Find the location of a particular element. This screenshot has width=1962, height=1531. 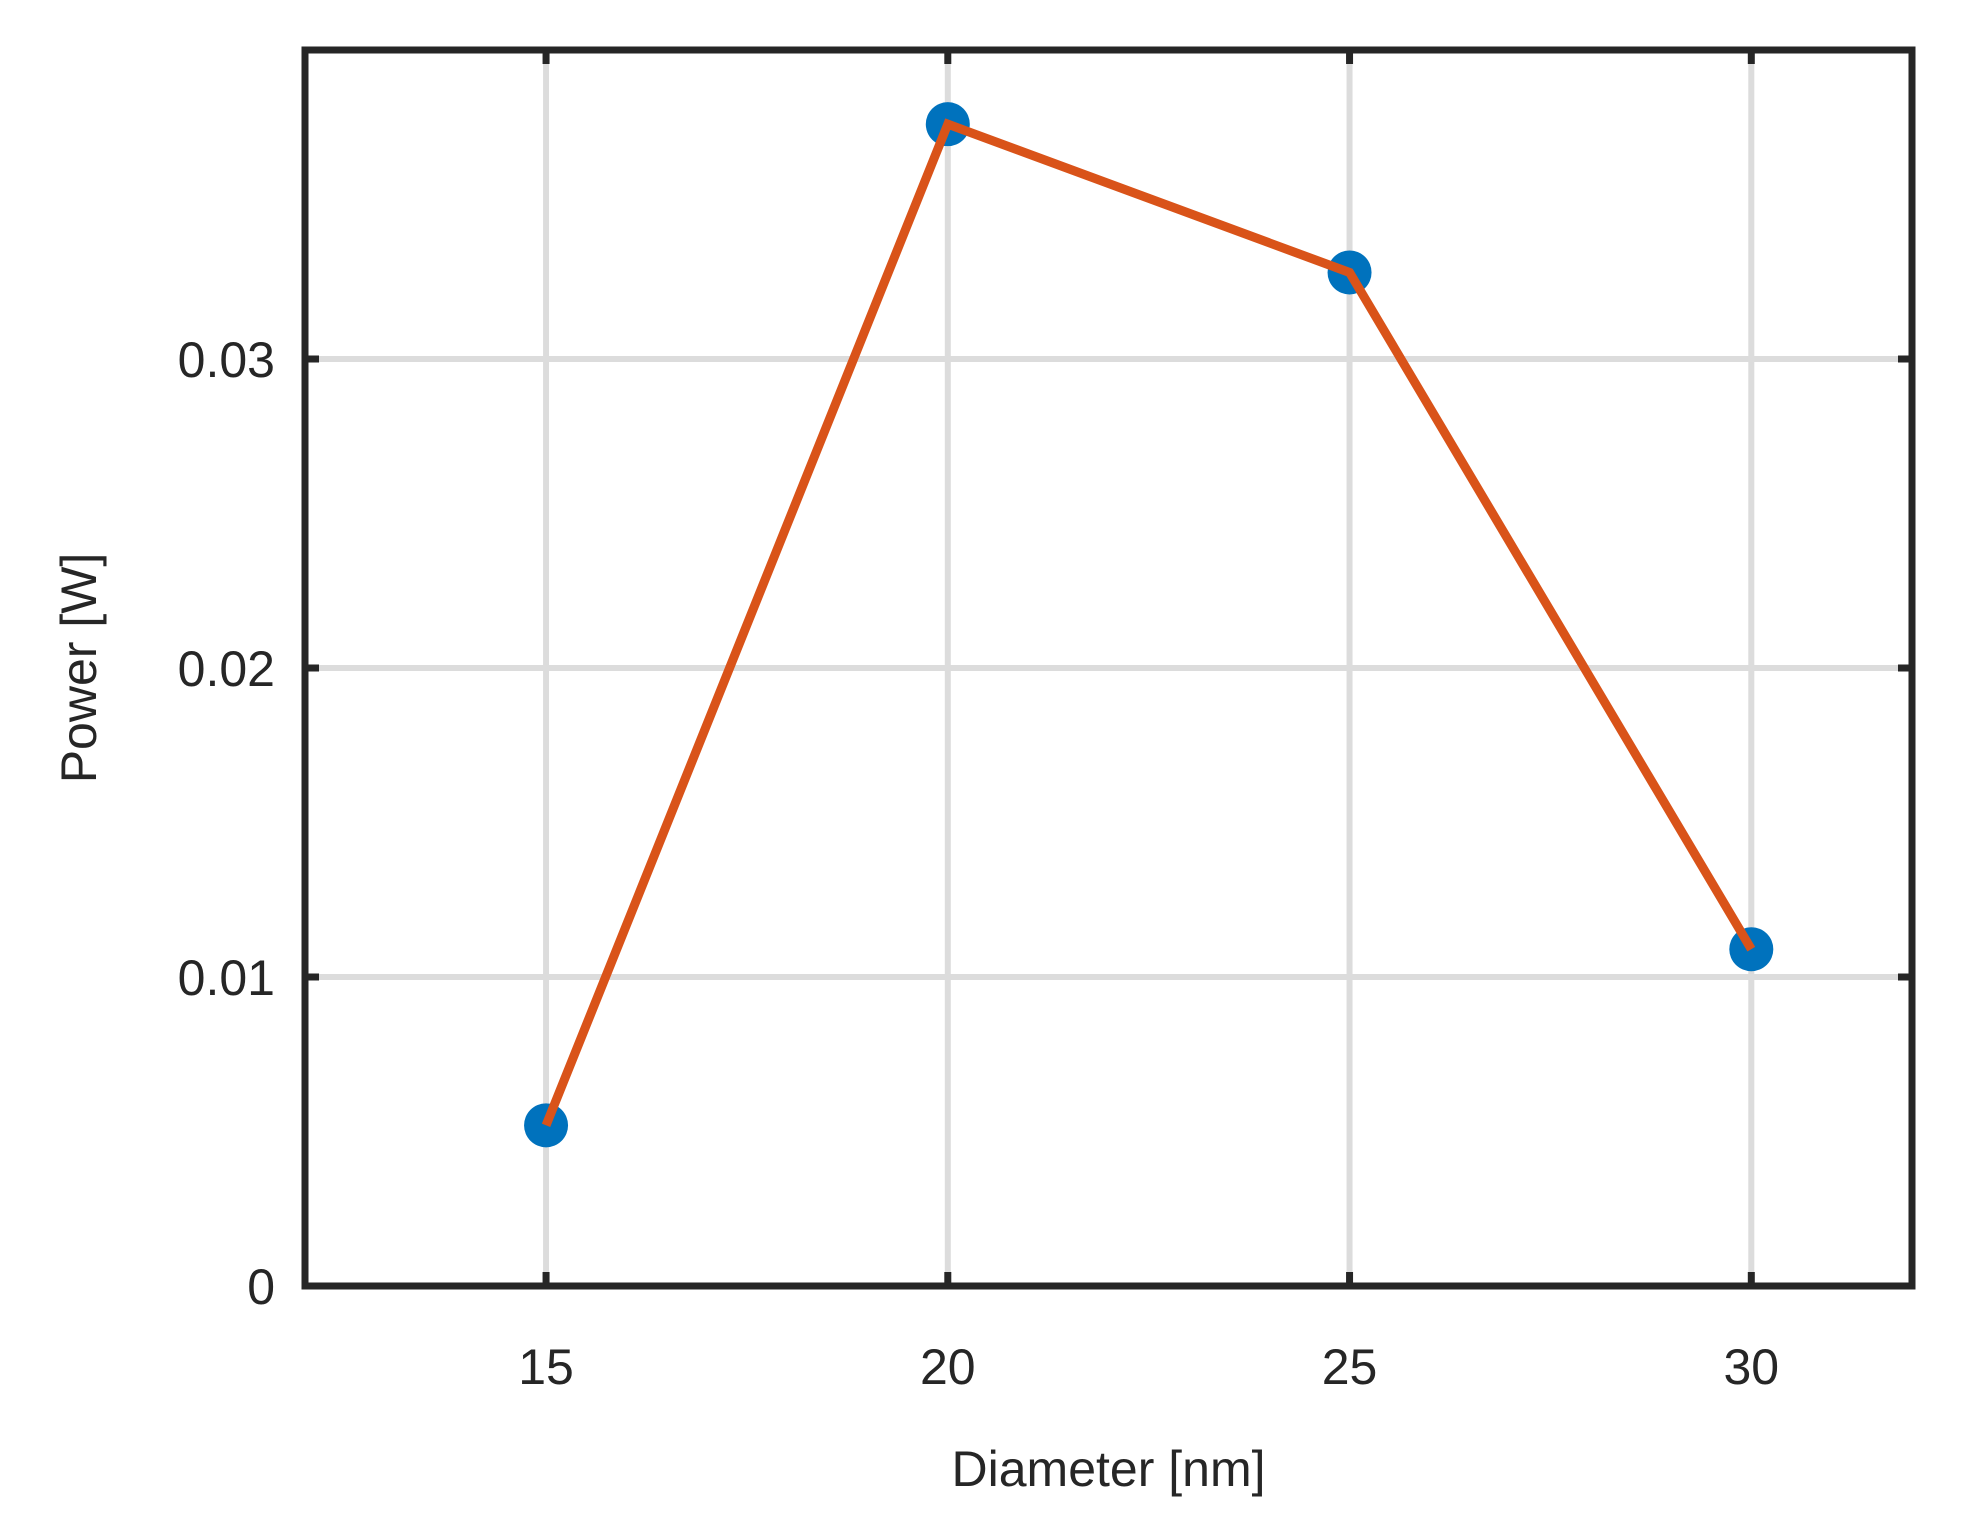

x-tick-label: 30 is located at coordinates (1751, 1367).